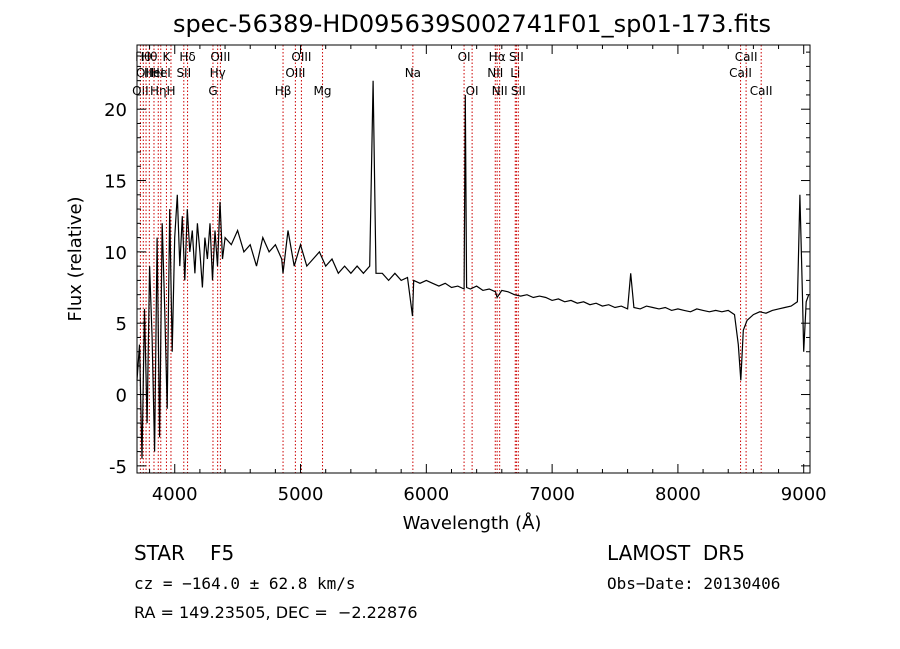 The width and height of the screenshot is (900, 649). What do you see at coordinates (222, 553) in the screenshot?
I see `object-subclass: F5` at bounding box center [222, 553].